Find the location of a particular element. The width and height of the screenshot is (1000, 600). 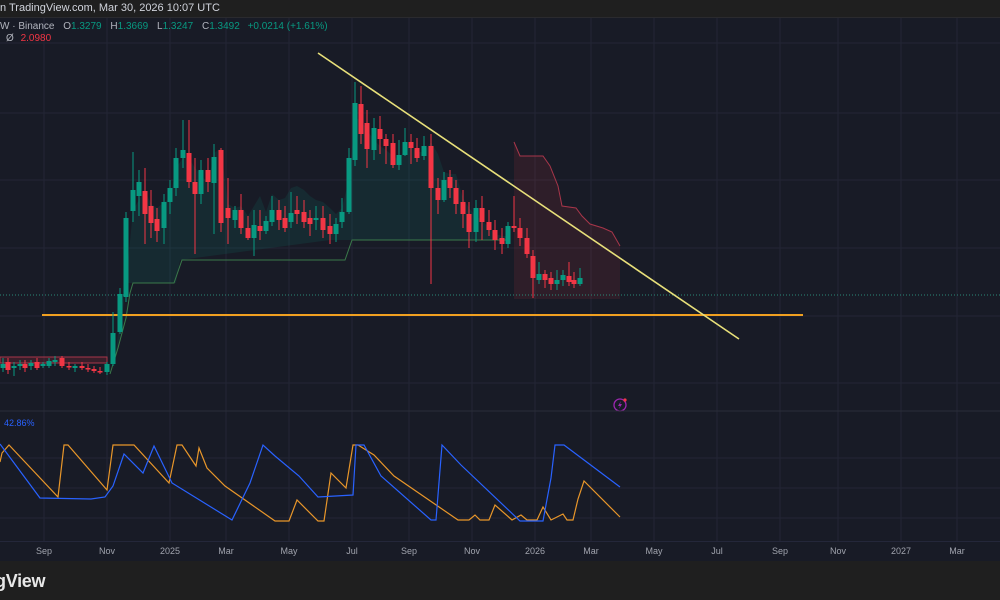

lightning-event-icon is located at coordinates (620, 405).